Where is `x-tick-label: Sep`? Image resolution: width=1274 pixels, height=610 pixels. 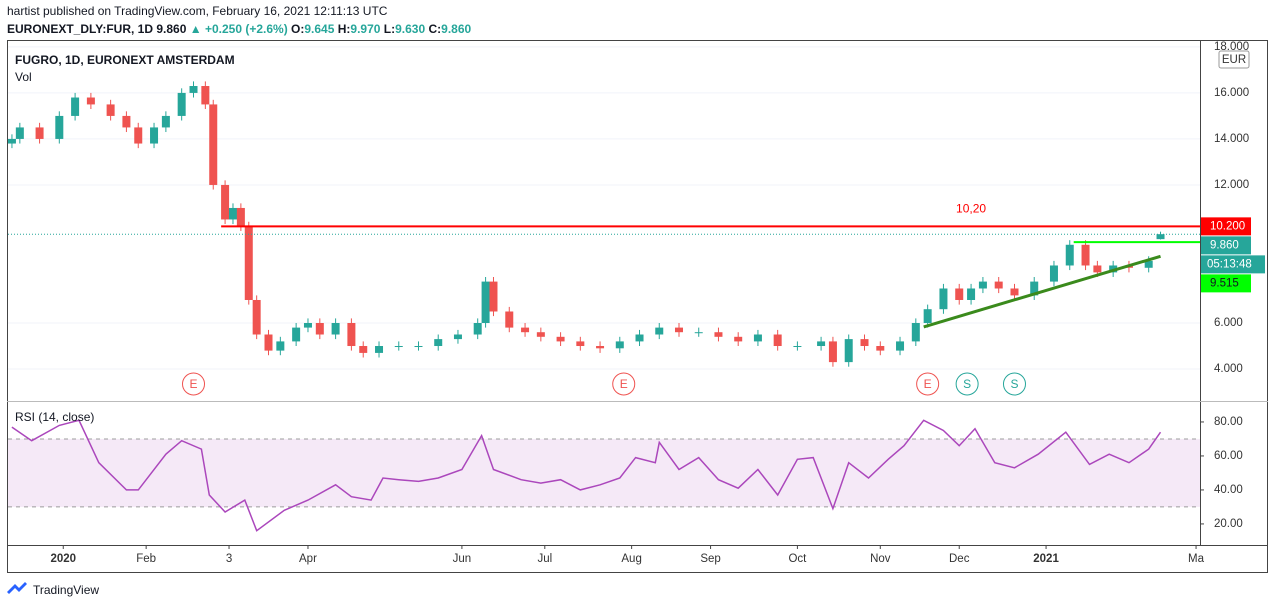
x-tick-label: Sep is located at coordinates (710, 559).